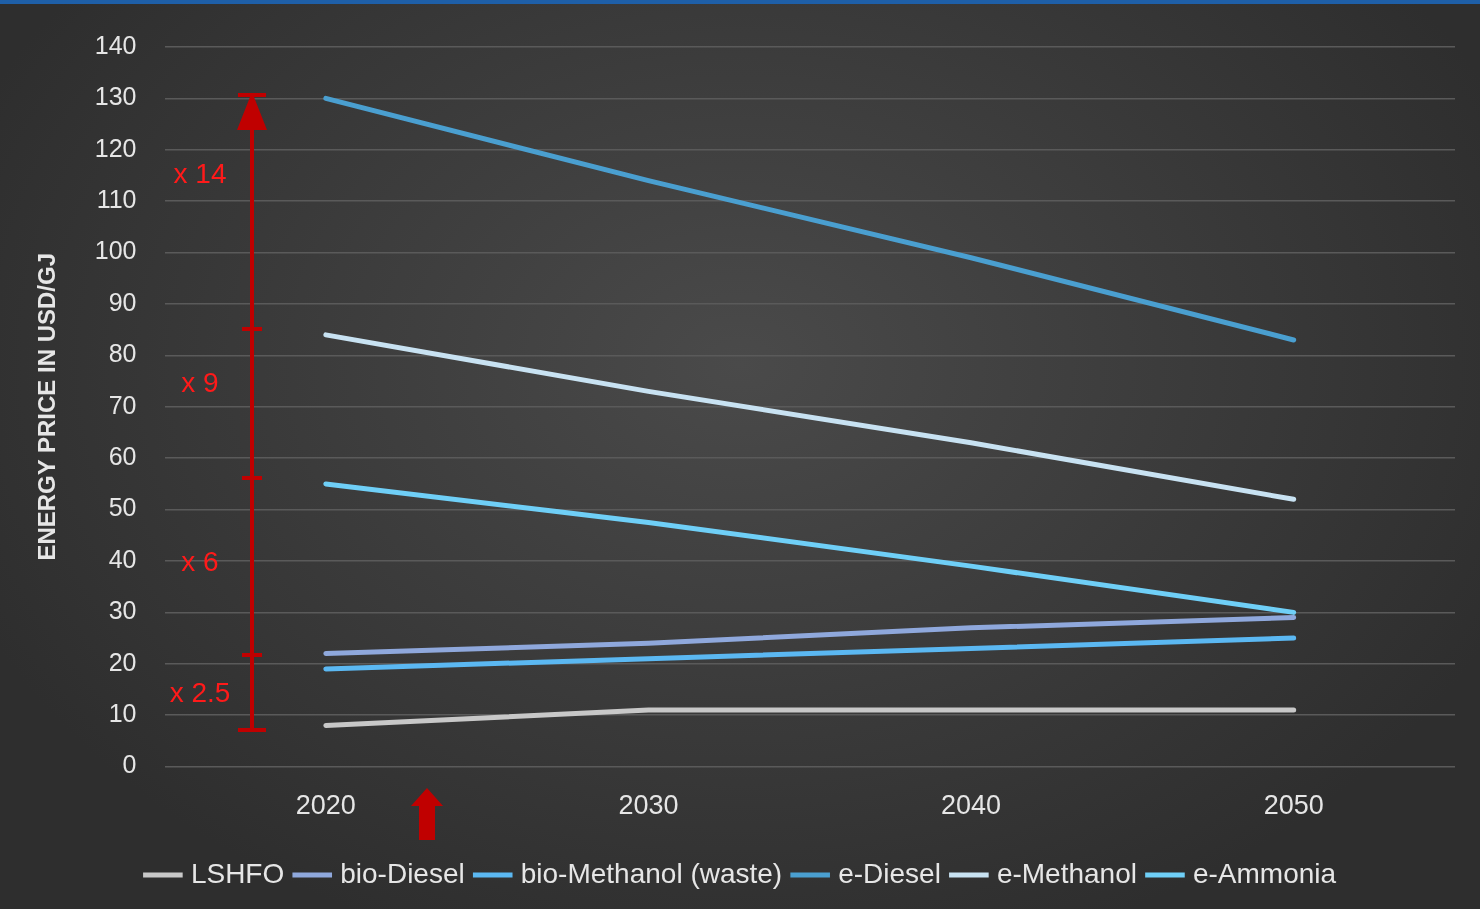 This screenshot has height=909, width=1480. I want to click on y-tick-label: 10, so click(122, 713).